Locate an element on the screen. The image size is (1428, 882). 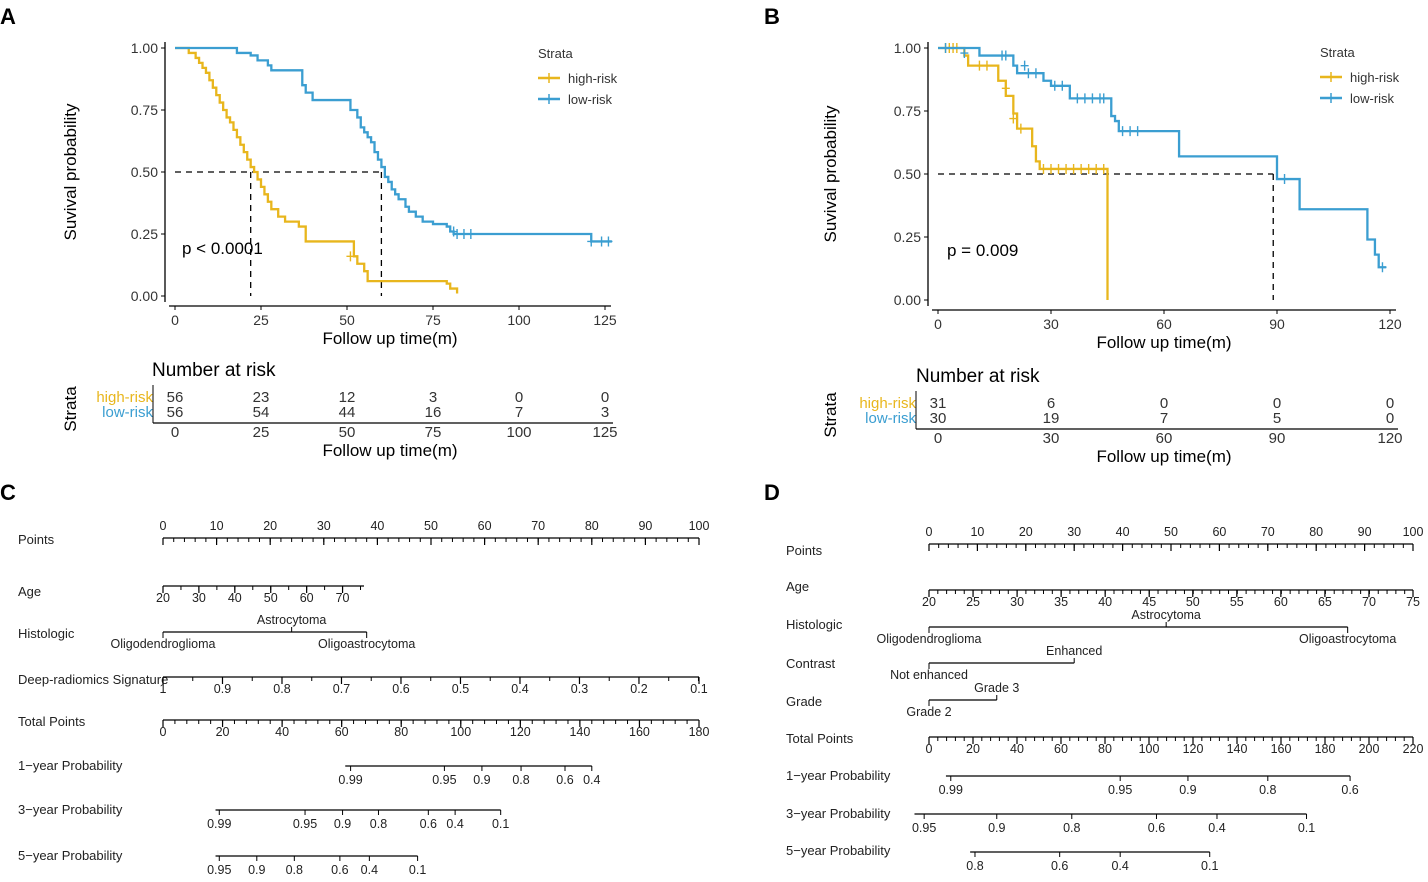
nomogram-category-label: Not enhanced is located at coordinates (929, 675).